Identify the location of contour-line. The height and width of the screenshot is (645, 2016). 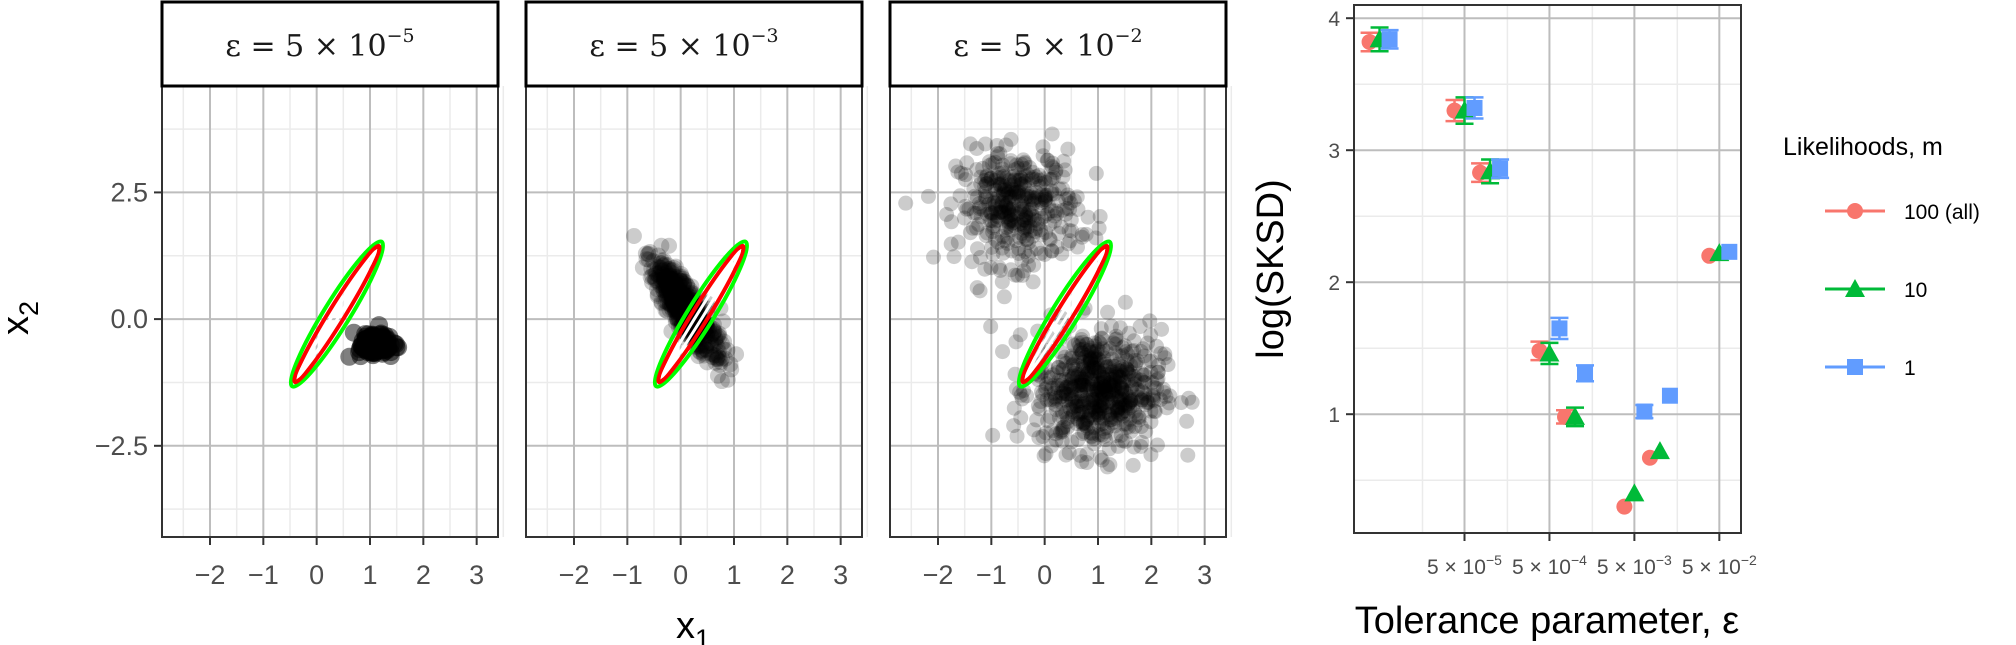
(337, 314).